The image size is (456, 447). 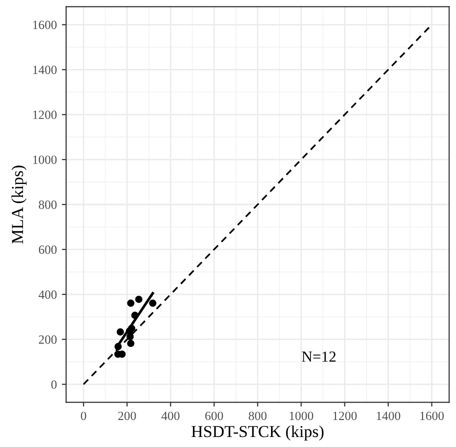 I want to click on x-tick-label: 600, so click(x=214, y=416).